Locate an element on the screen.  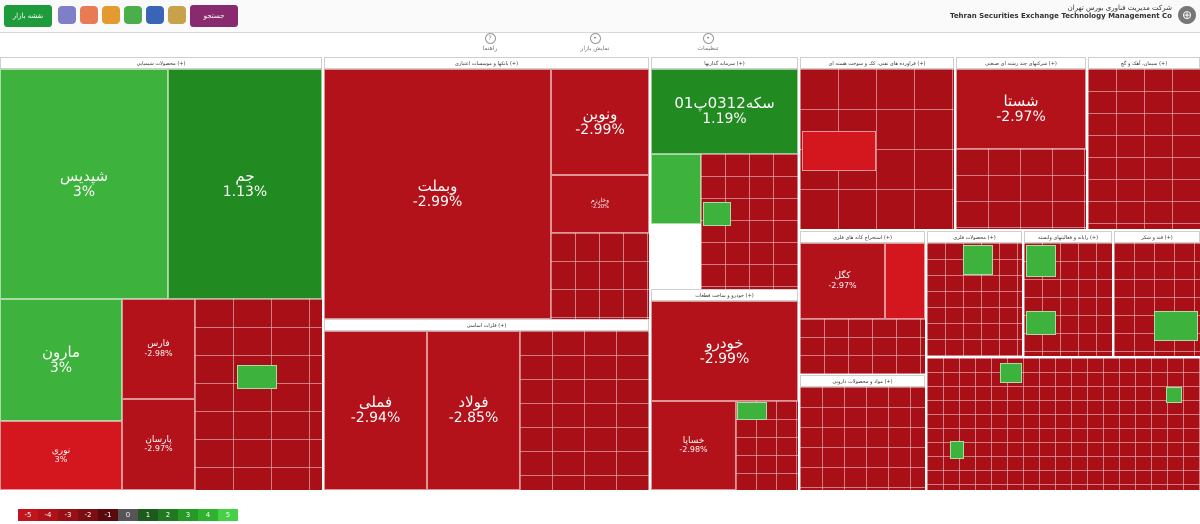
tile-change: -2.20% is located at coordinates (600, 206).